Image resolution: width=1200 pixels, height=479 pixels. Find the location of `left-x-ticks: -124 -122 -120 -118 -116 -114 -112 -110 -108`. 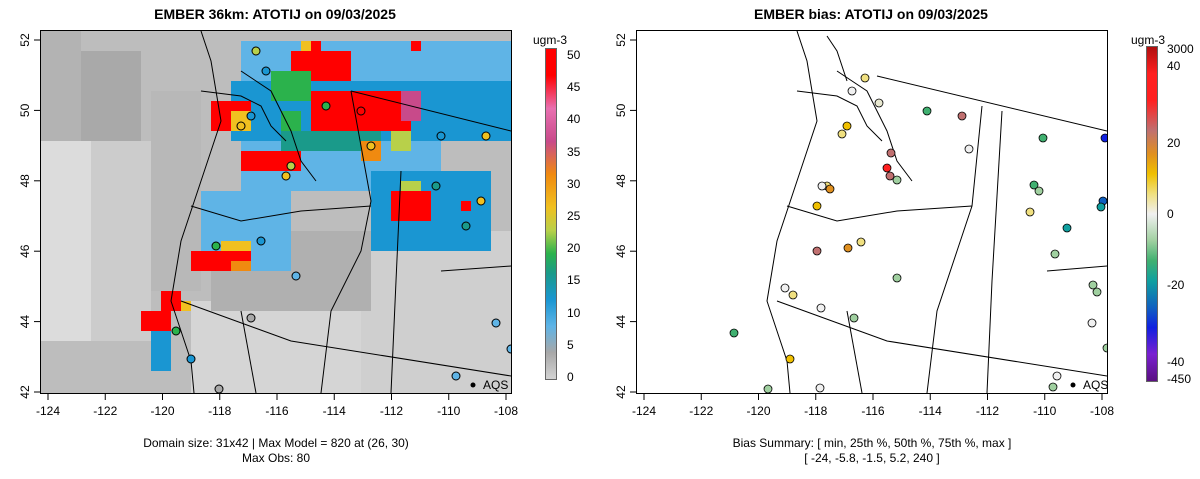

left-x-ticks: -124 -122 -120 -118 -116 -114 -112 -110 -108 is located at coordinates (277, 406).